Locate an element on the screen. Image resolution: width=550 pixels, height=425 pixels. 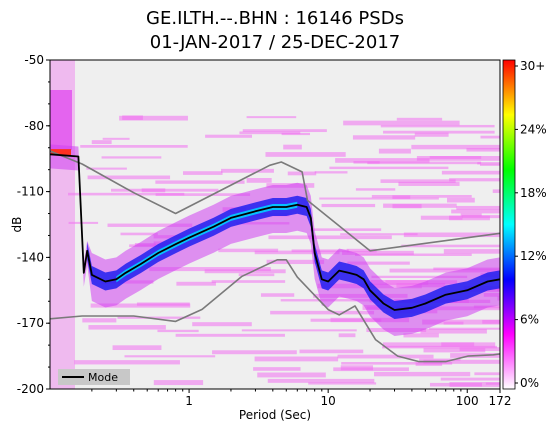
density-band-core is located at coordinates (207, 242).